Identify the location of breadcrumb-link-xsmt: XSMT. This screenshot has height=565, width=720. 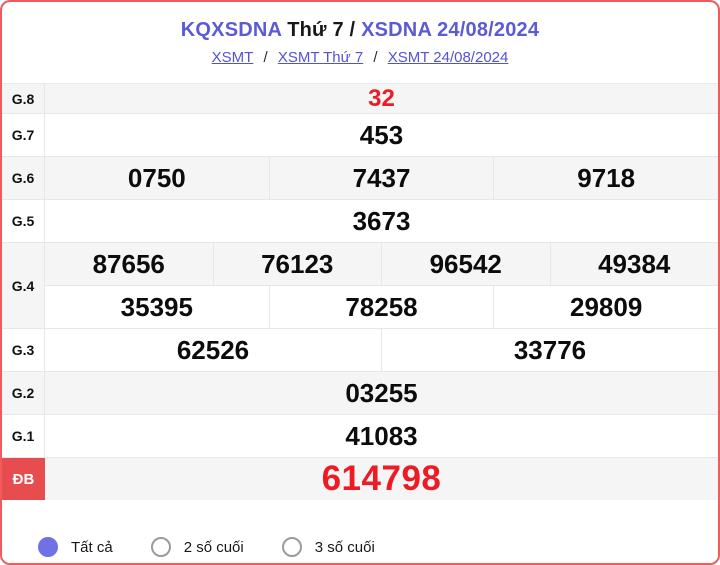
(232, 57).